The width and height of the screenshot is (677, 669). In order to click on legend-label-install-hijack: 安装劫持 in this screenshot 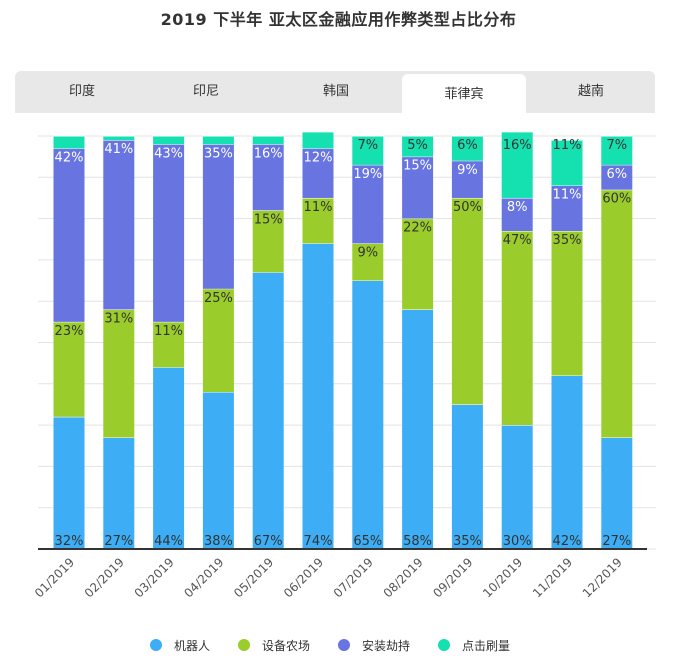, I will do `click(386, 645)`.